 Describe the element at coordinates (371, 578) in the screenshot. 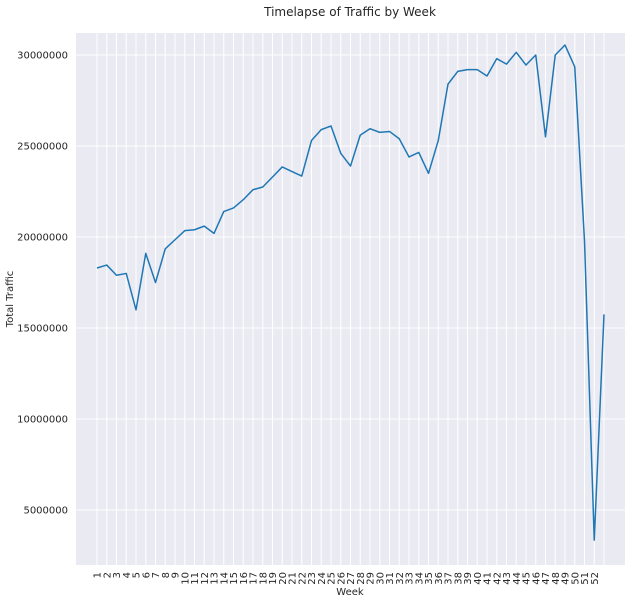

I see `x-tick-label: 29` at that location.